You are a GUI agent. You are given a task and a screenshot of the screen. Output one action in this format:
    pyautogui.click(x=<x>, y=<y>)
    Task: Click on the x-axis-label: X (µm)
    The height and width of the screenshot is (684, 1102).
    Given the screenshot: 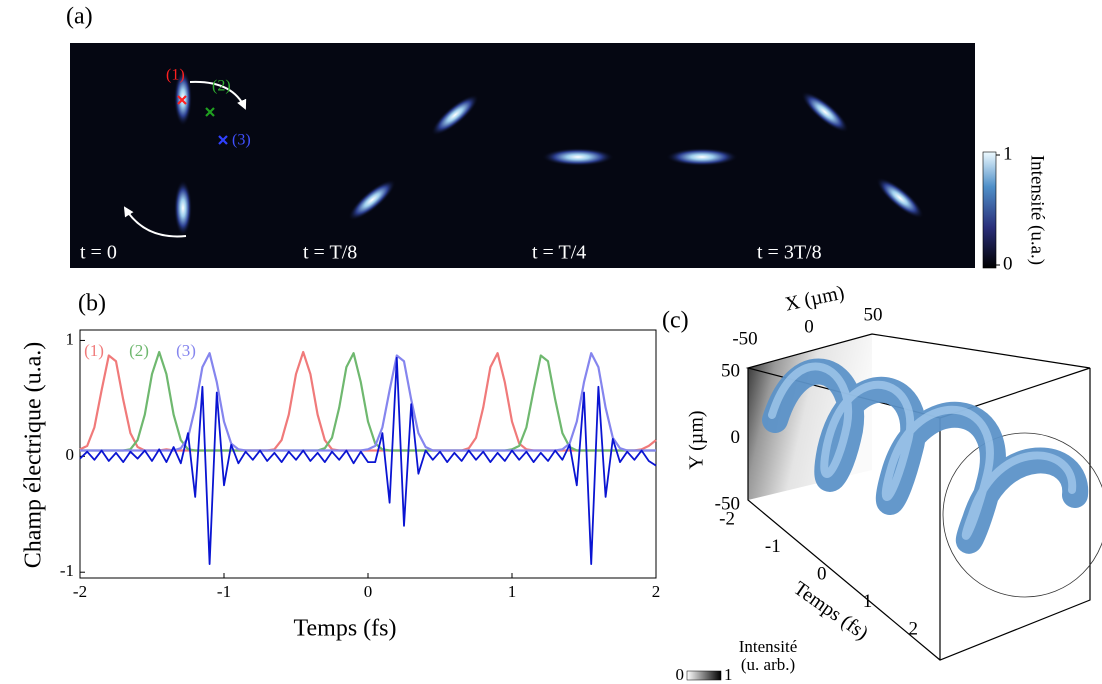 What is the action you would take?
    pyautogui.click(x=814, y=299)
    